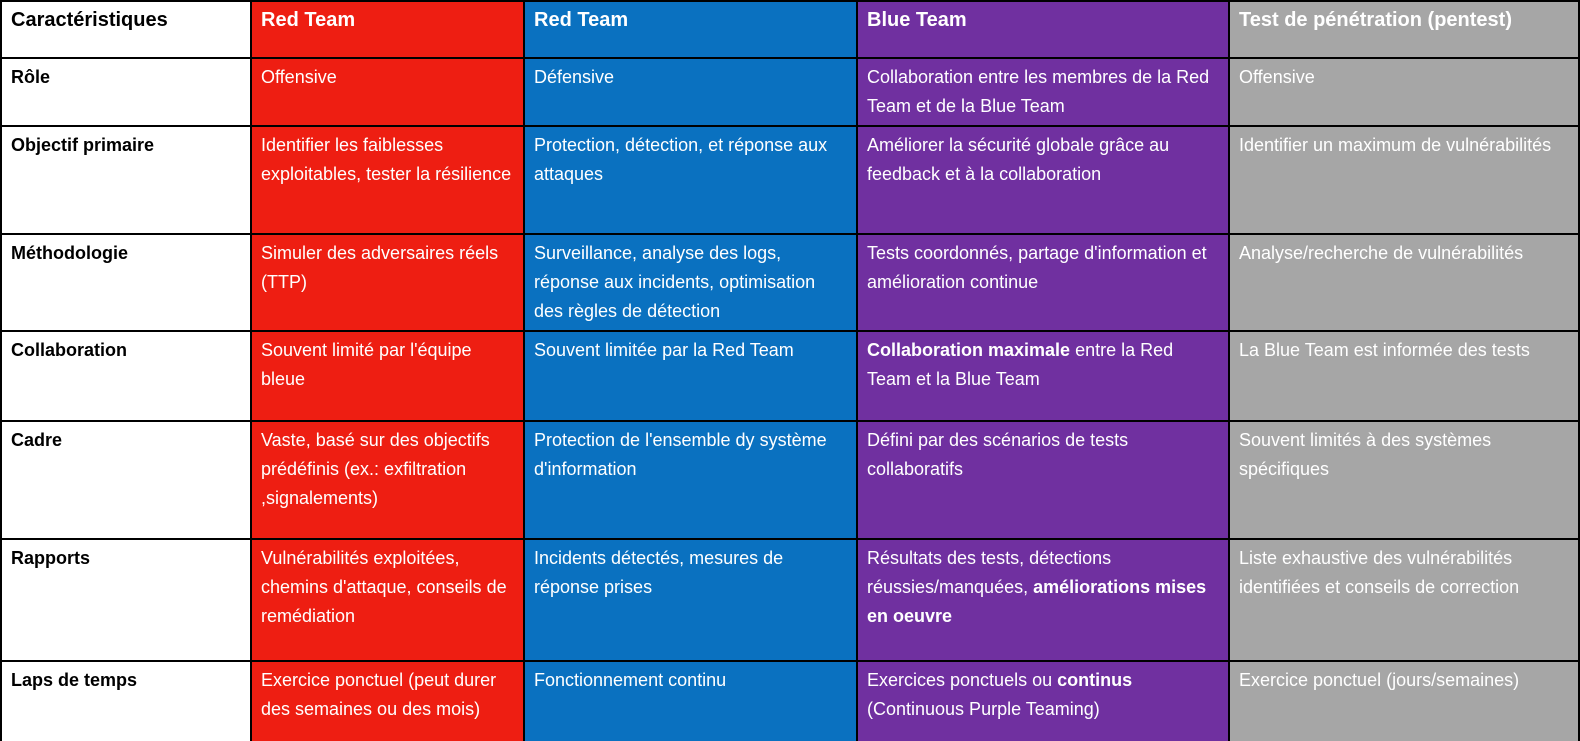 The width and height of the screenshot is (1580, 741). What do you see at coordinates (1404, 700) in the screenshot?
I see `table-cell-pentest: Exercice ponctuel (jours/semaines)` at bounding box center [1404, 700].